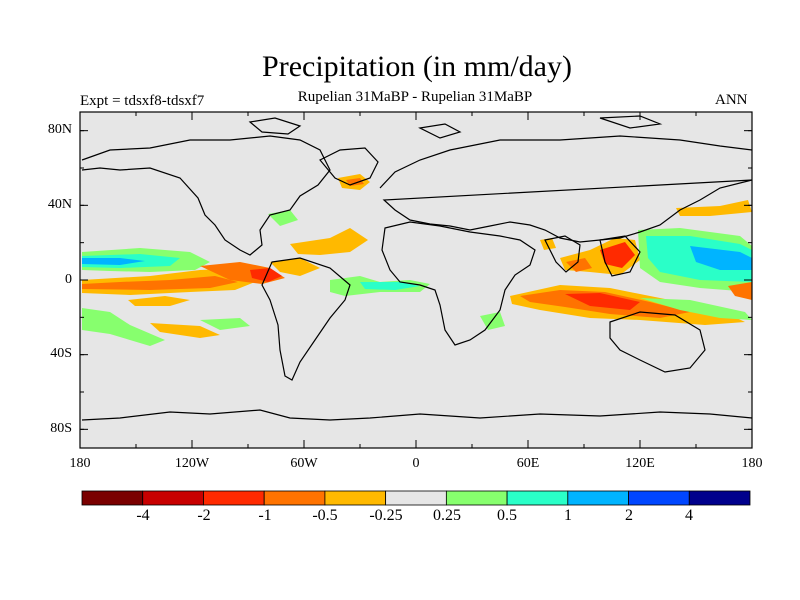  Describe the element at coordinates (59, 129) in the screenshot. I see `lat-label-80n: 80N` at that location.